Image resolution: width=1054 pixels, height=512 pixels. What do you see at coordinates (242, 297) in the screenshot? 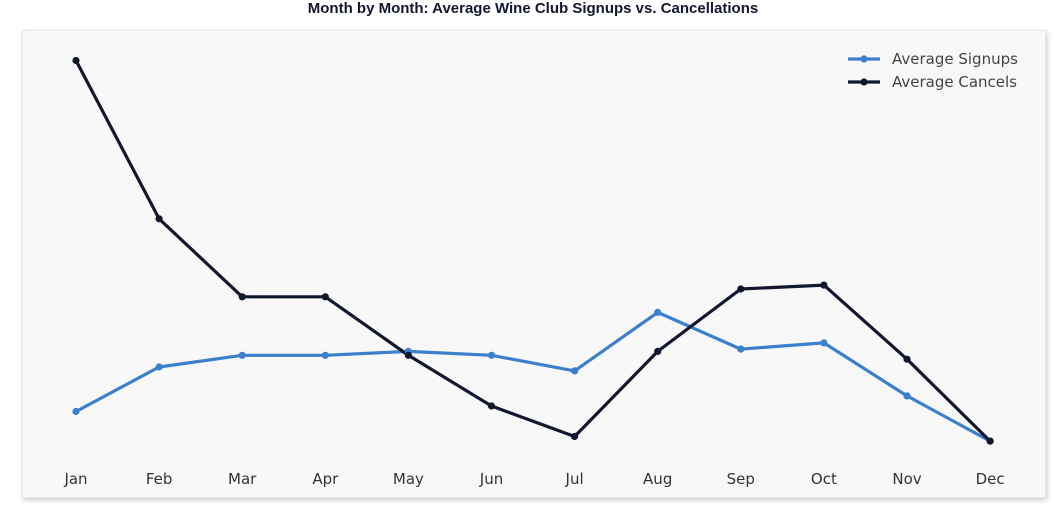
I see `average-cancels-point-mar` at bounding box center [242, 297].